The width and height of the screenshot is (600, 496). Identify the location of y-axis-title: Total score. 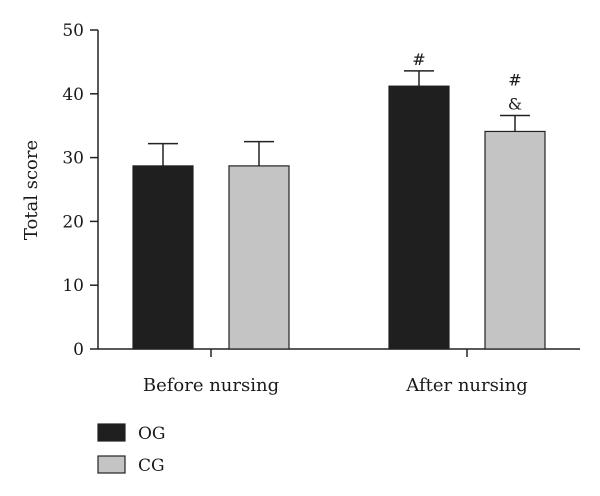
(31, 190).